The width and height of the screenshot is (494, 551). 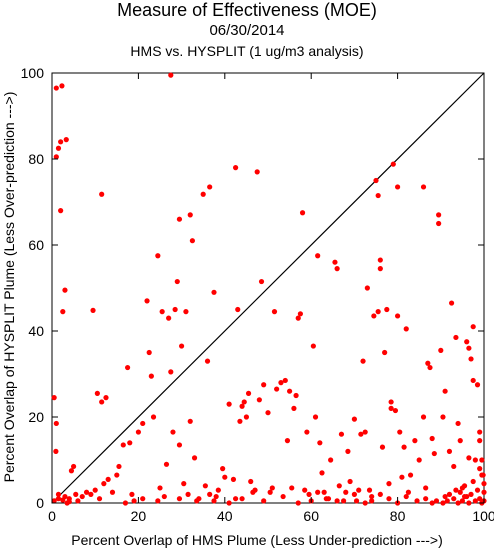 I want to click on x-tick-label: 100, so click(x=483, y=516).